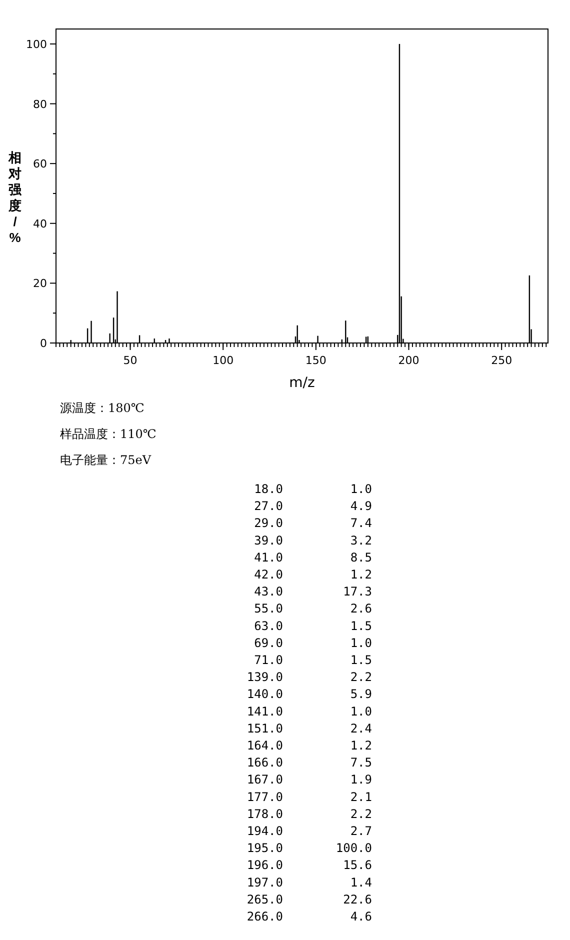  Describe the element at coordinates (361, 831) in the screenshot. I see `data-label: 2.7` at that location.